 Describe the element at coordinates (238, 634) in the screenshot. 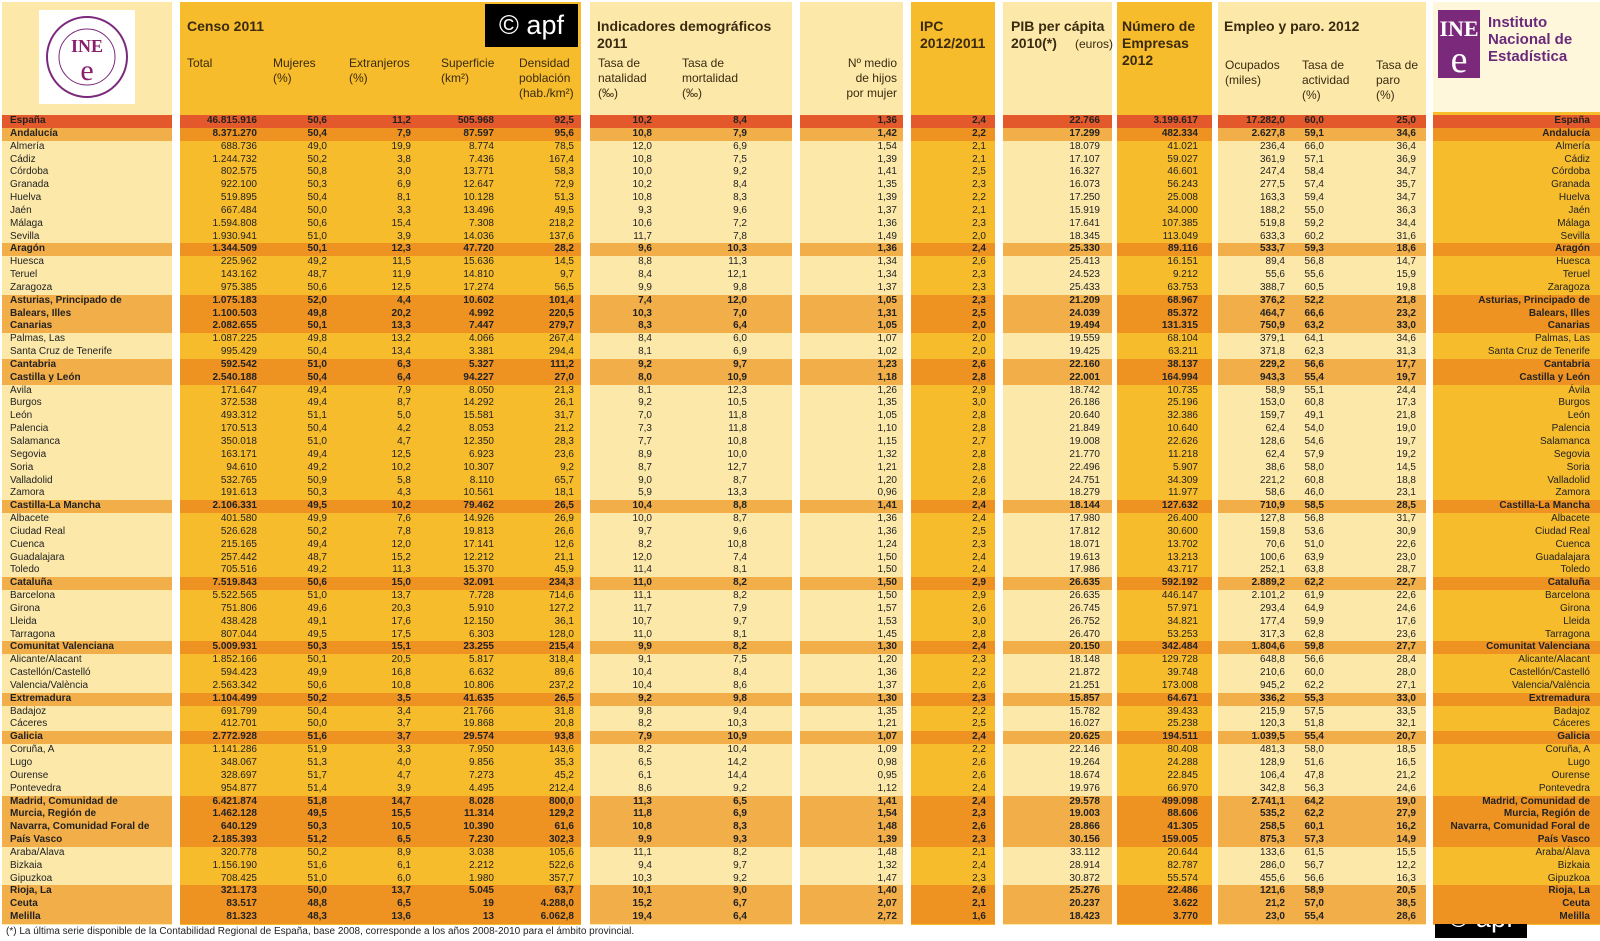

I see `cell-value: 807.044` at that location.